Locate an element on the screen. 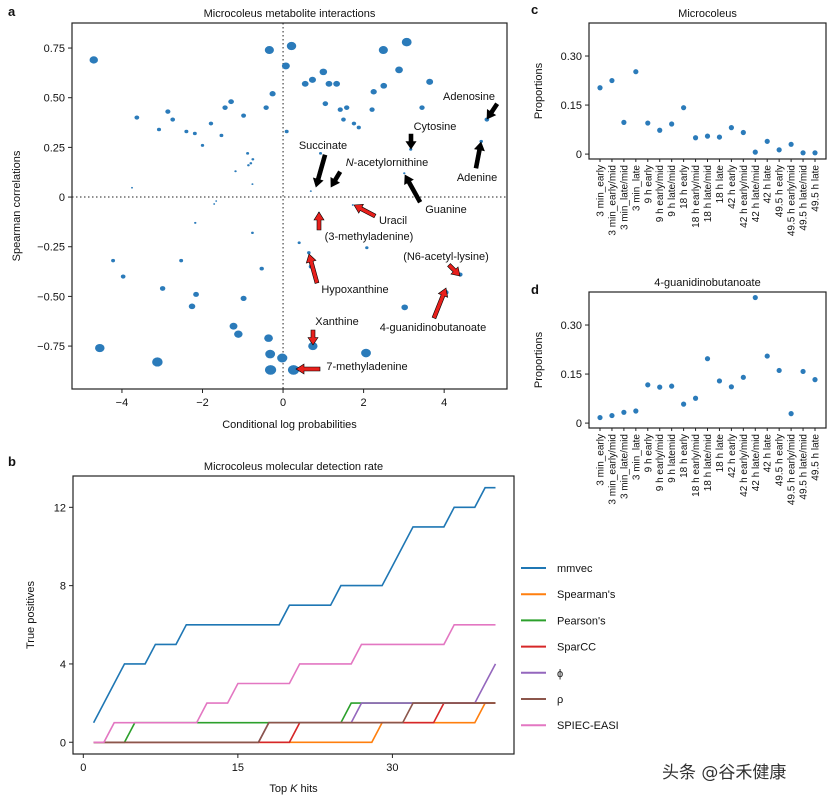 The height and width of the screenshot is (800, 837). category-label: 3 min_late is located at coordinates (636, 188).